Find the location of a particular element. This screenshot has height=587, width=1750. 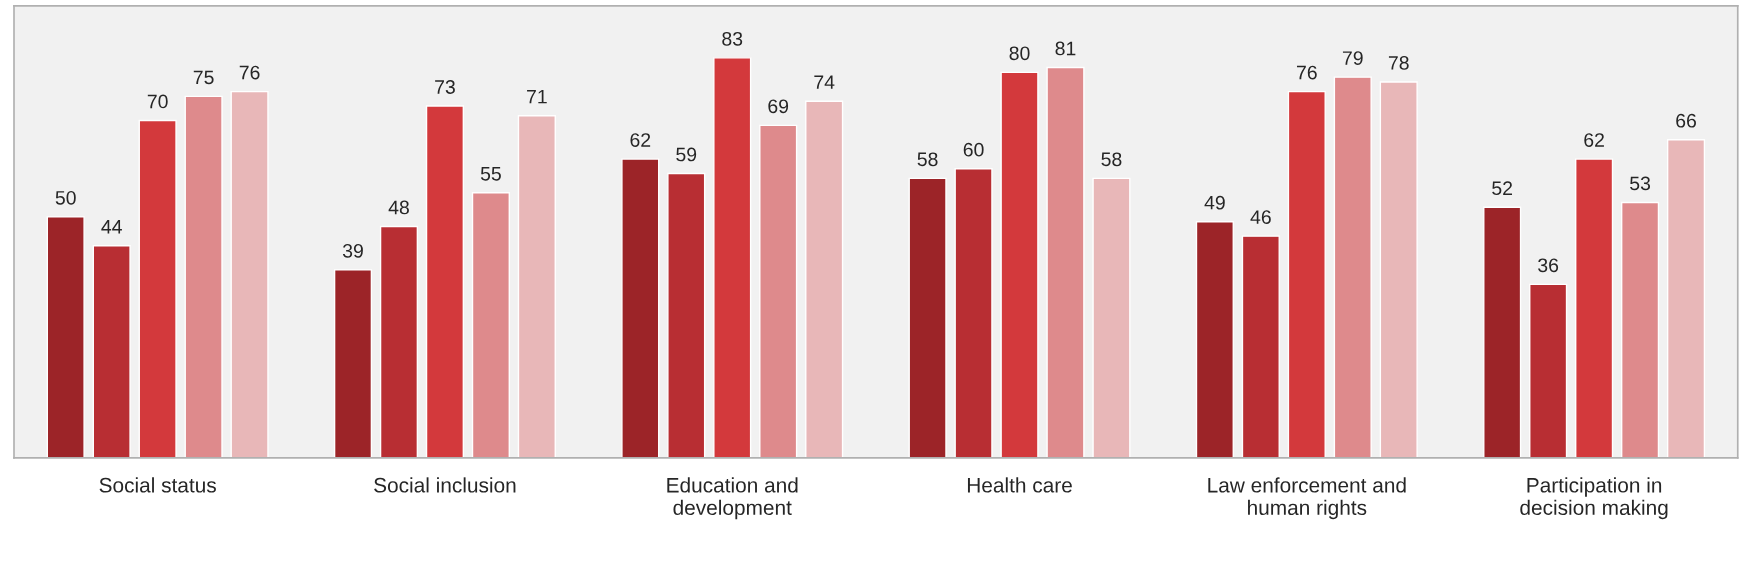

data-label: 70 is located at coordinates (157, 101).